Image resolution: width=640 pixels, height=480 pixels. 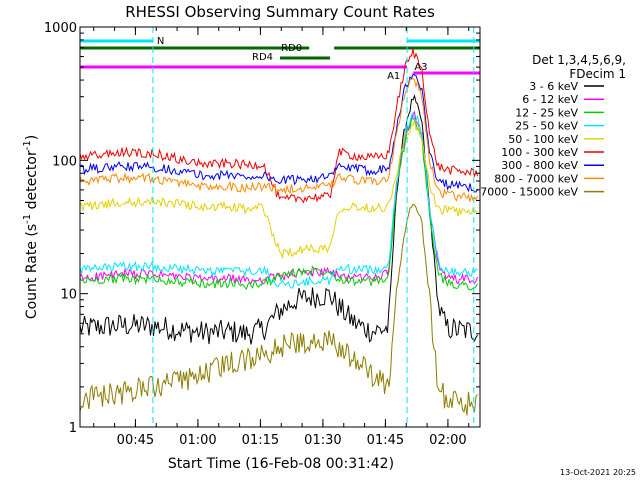 I want to click on y-axis-label-sup2: -1, so click(x=27, y=145).